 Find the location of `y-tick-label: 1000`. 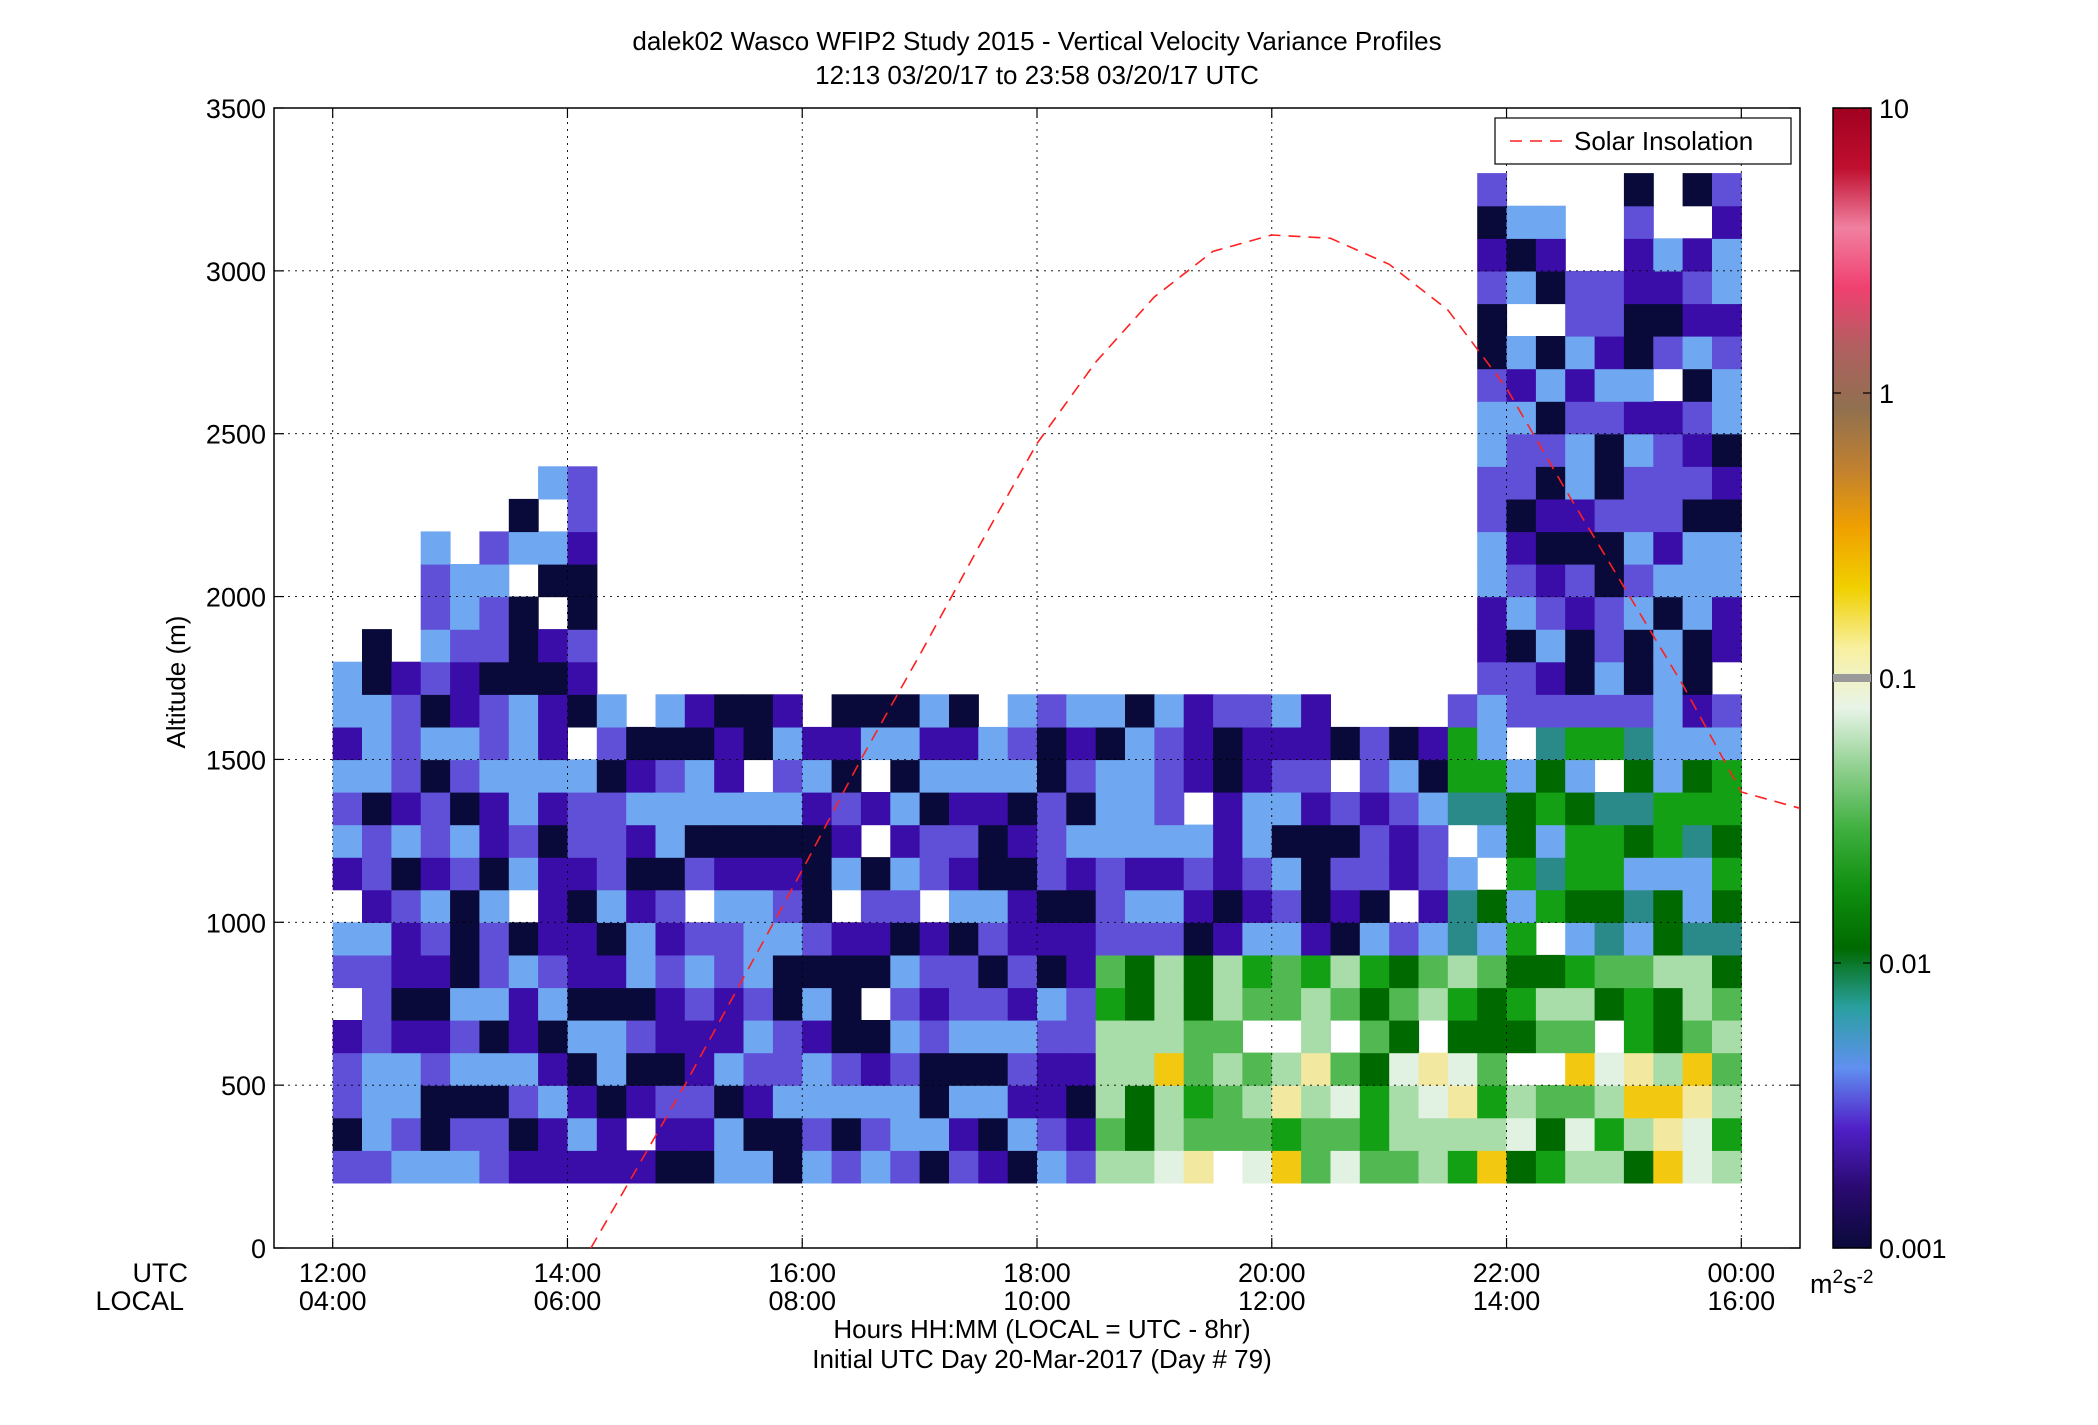

y-tick-label: 1000 is located at coordinates (236, 923).